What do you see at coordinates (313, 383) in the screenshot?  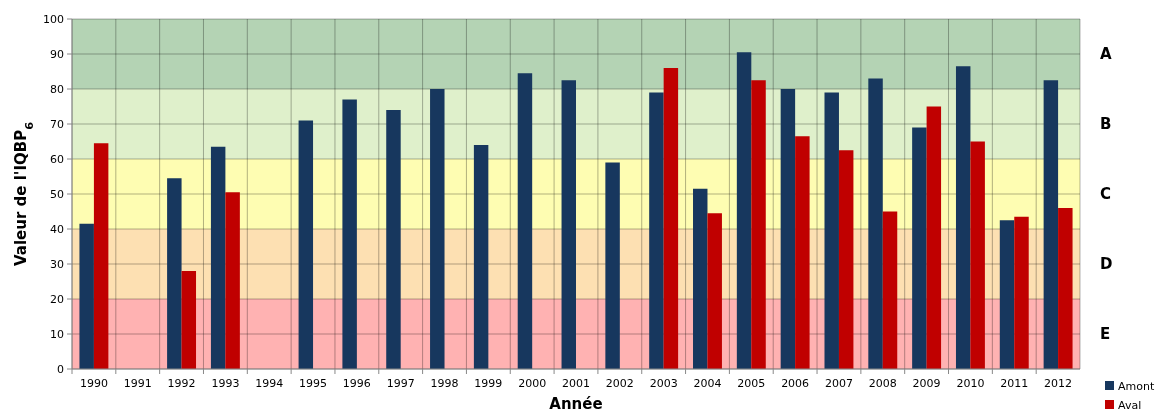 I see `x-tick-label: 1995` at bounding box center [313, 383].